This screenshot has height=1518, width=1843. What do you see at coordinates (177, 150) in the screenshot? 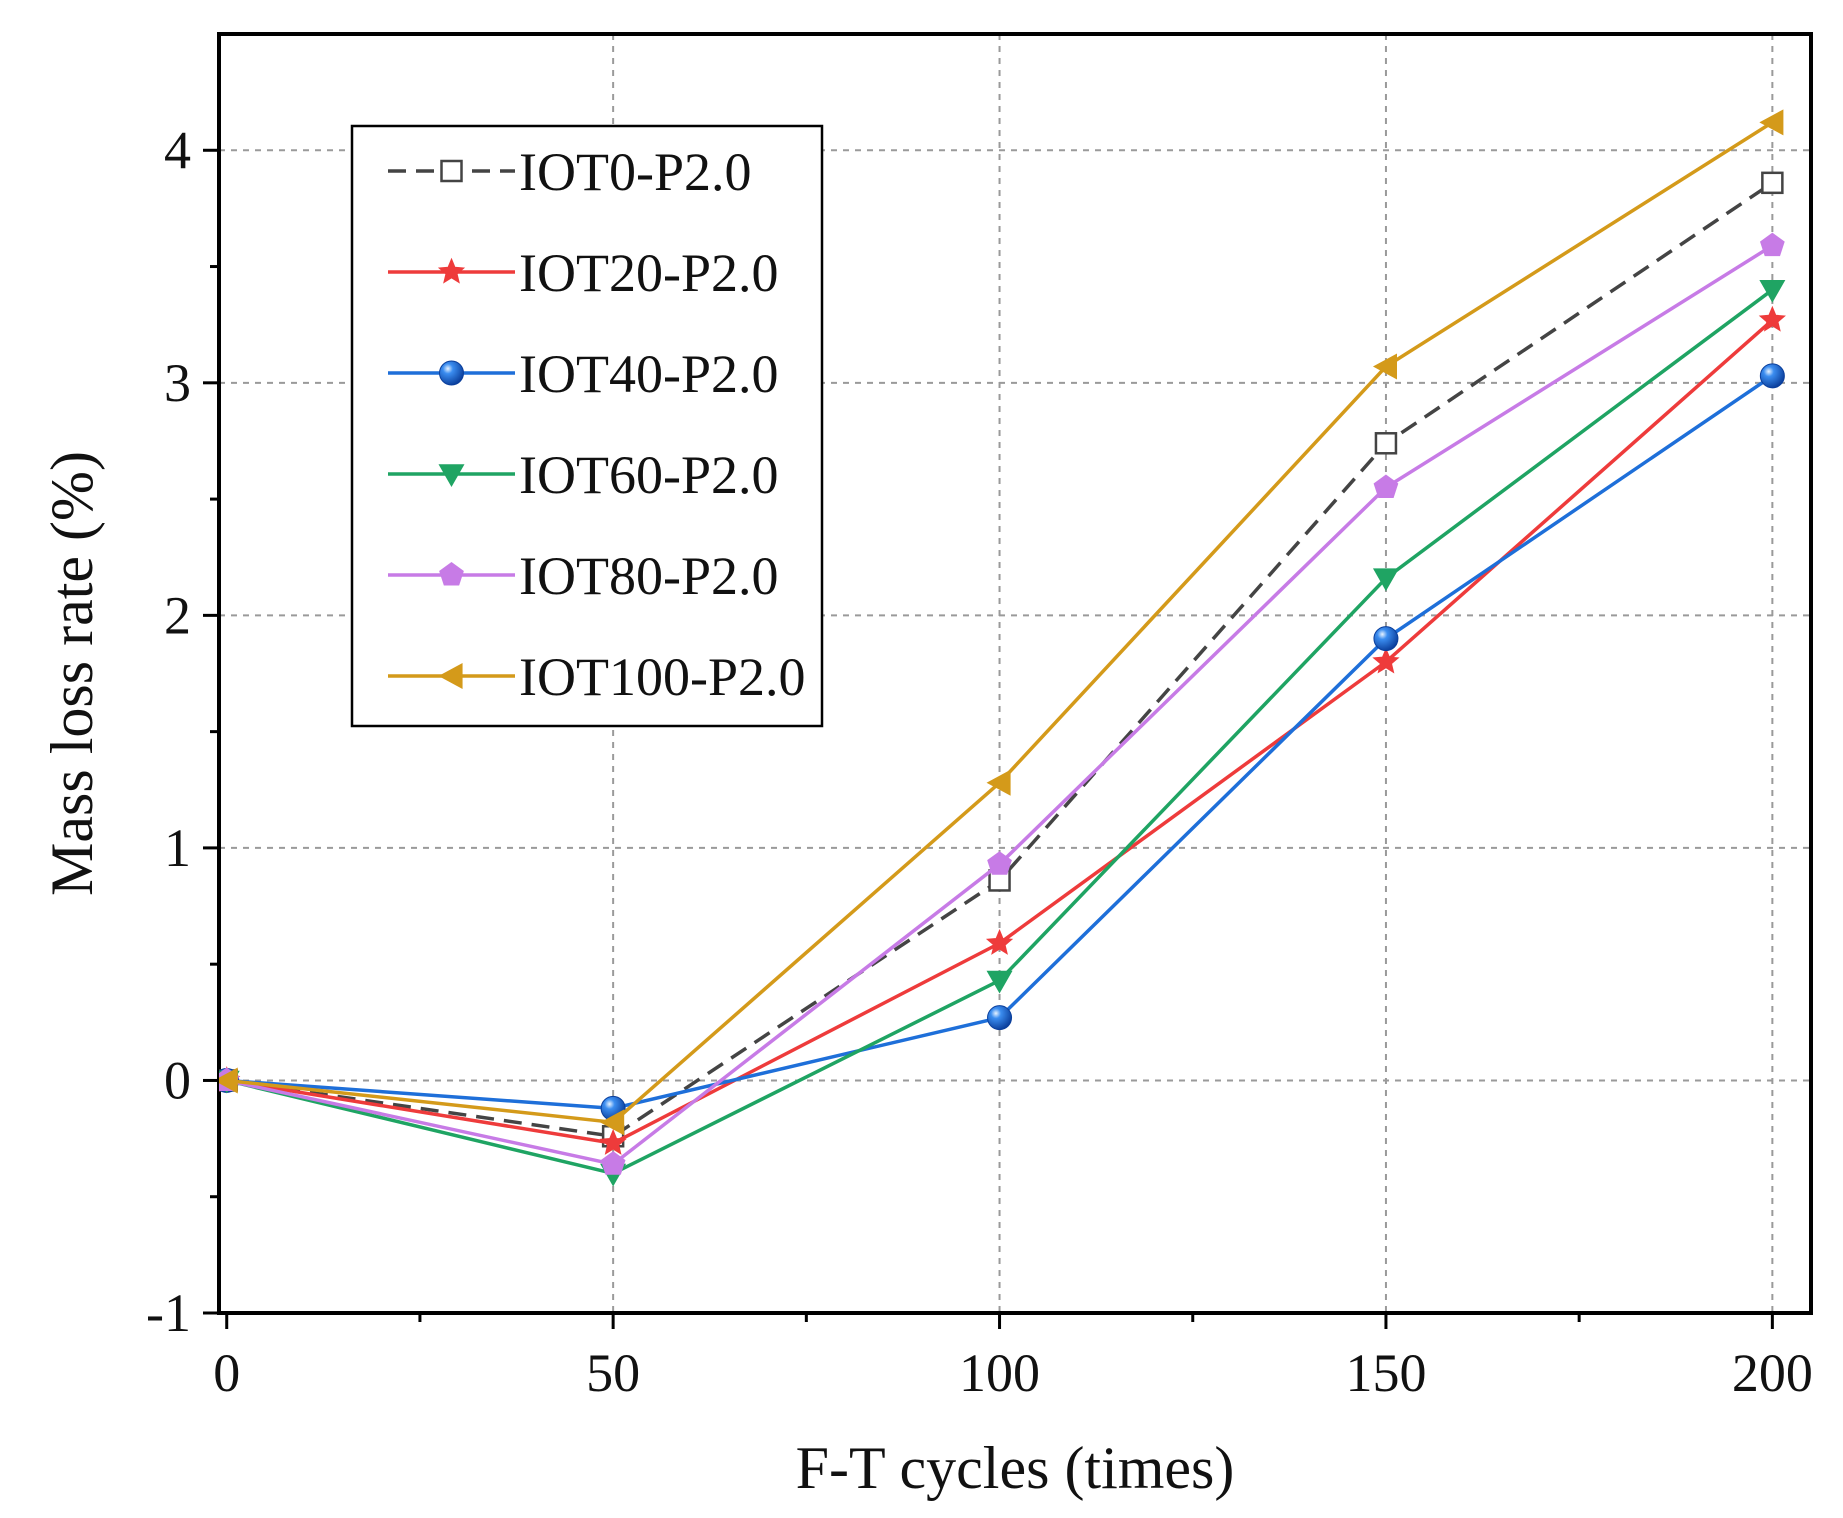
I see `y-tick-label: 4` at bounding box center [177, 150].